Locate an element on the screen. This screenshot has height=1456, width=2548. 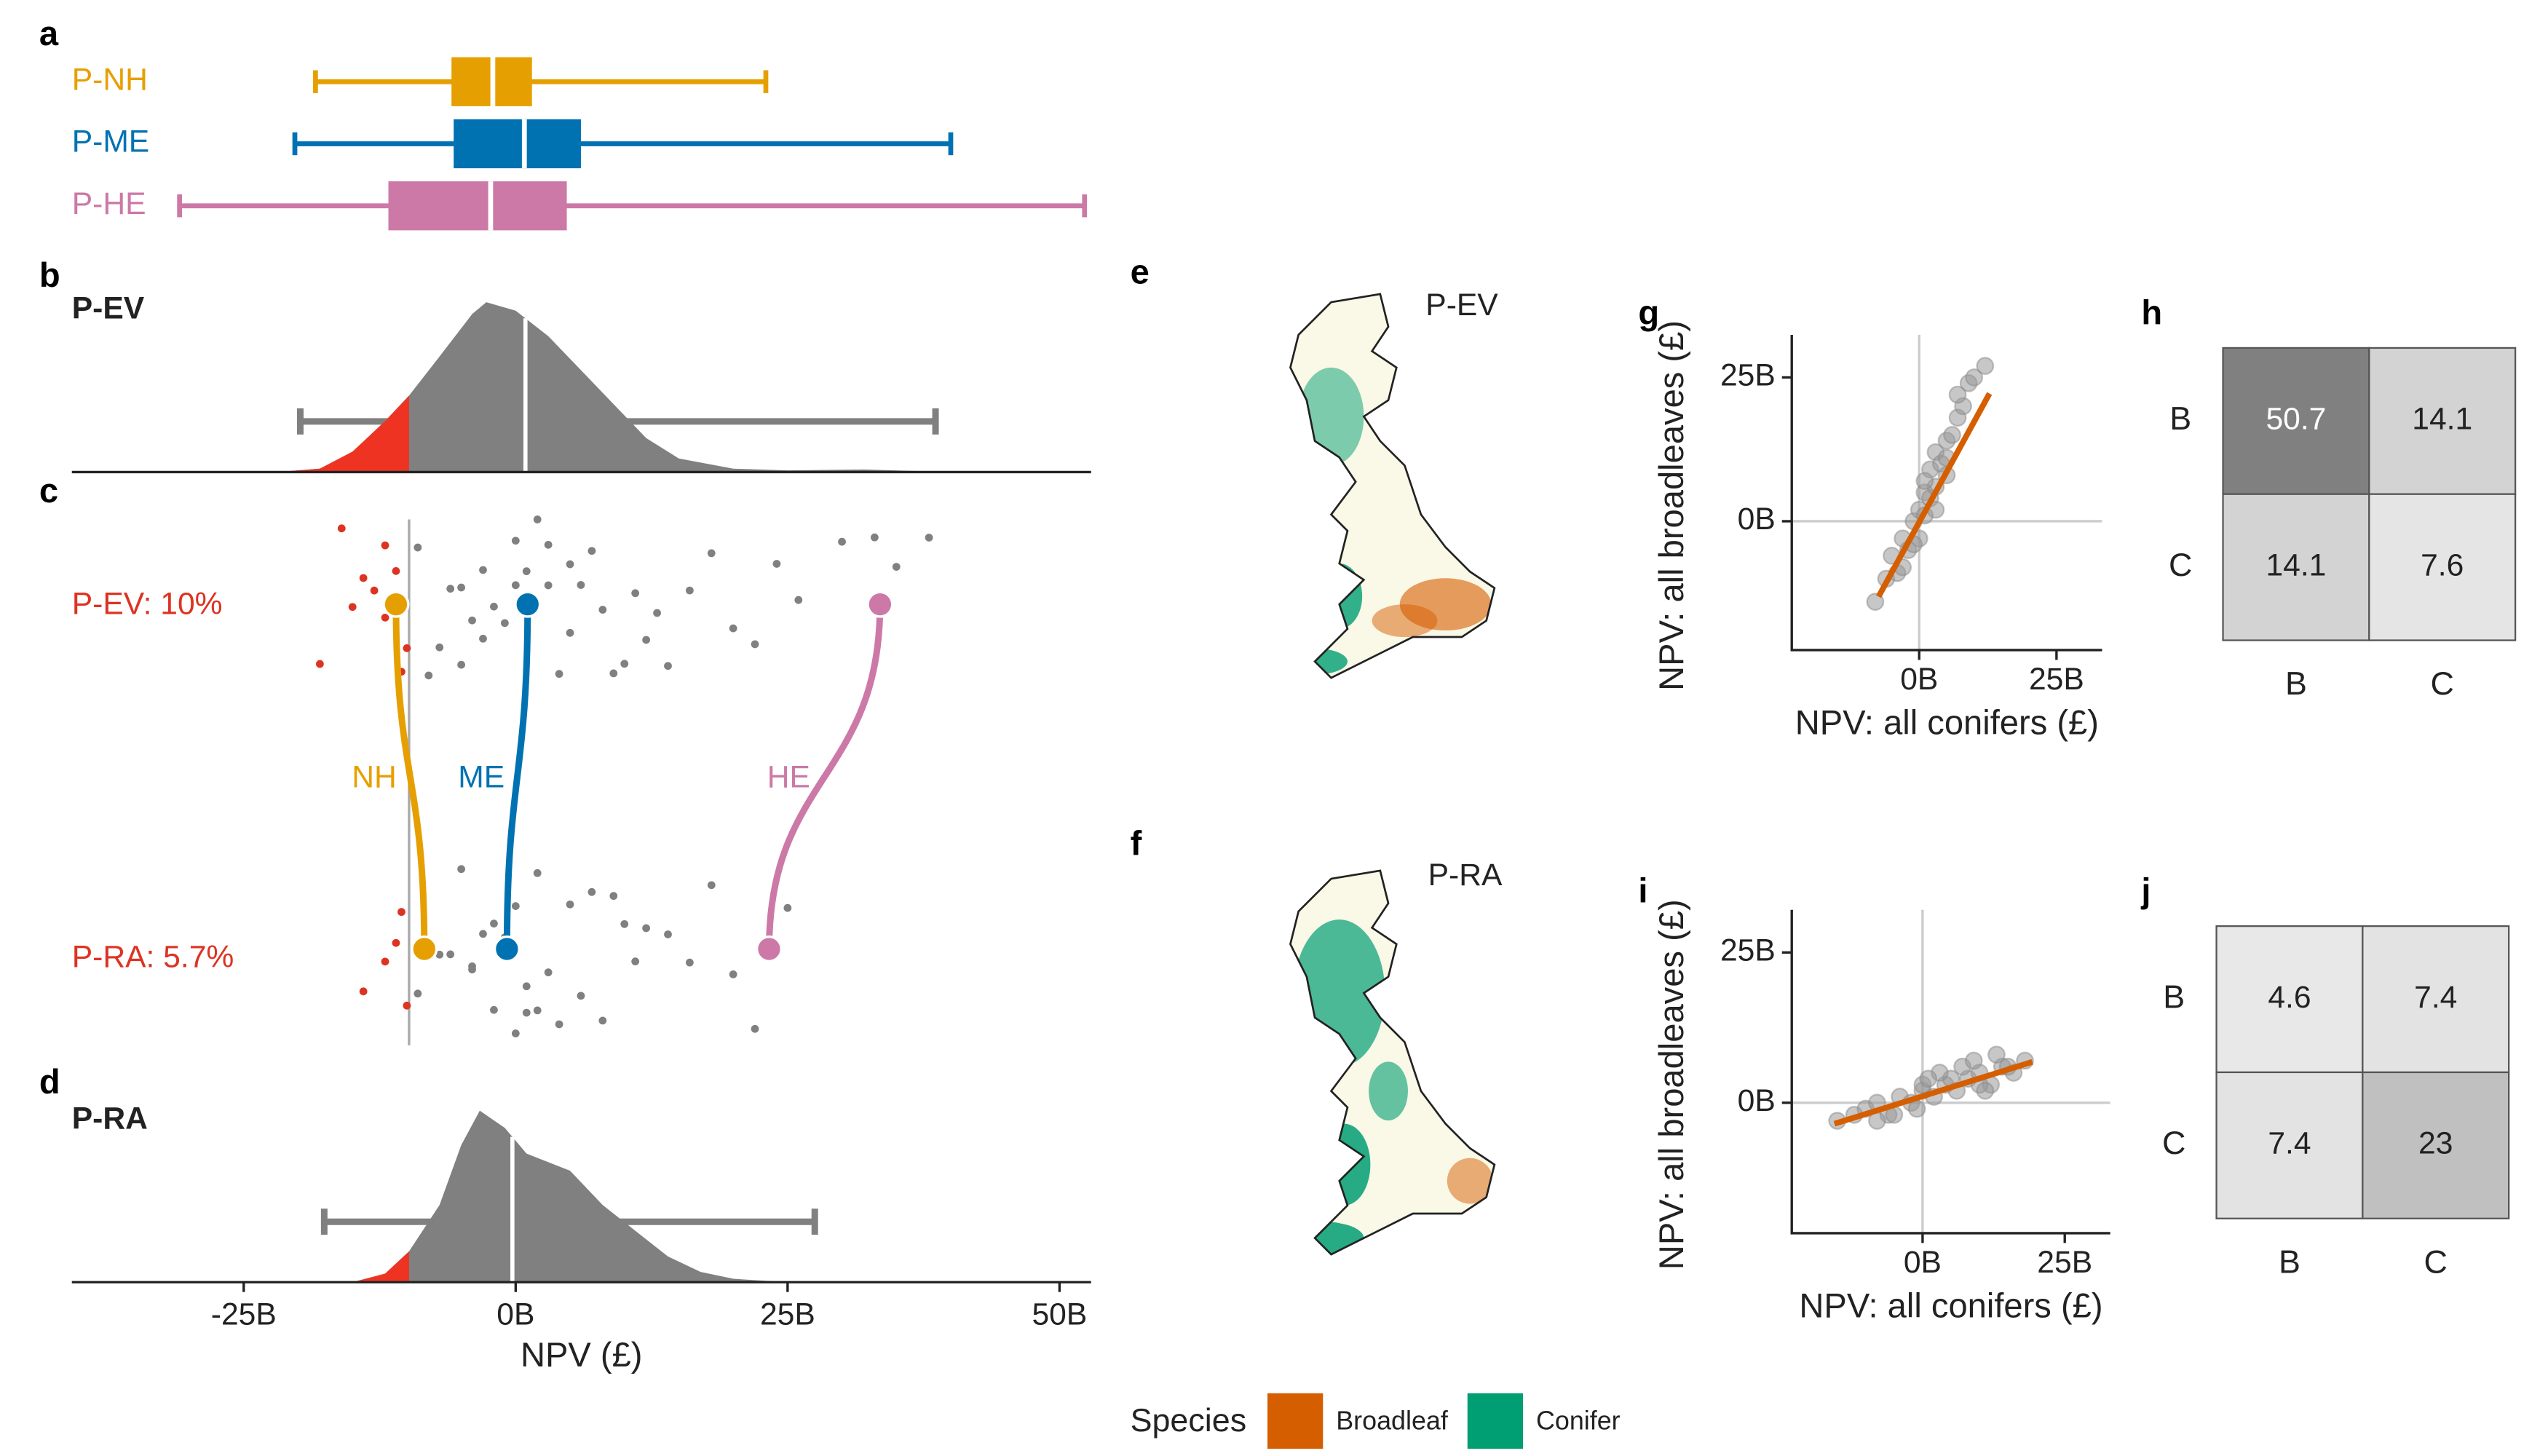
x-tick-label: 0B is located at coordinates (1923, 1262).